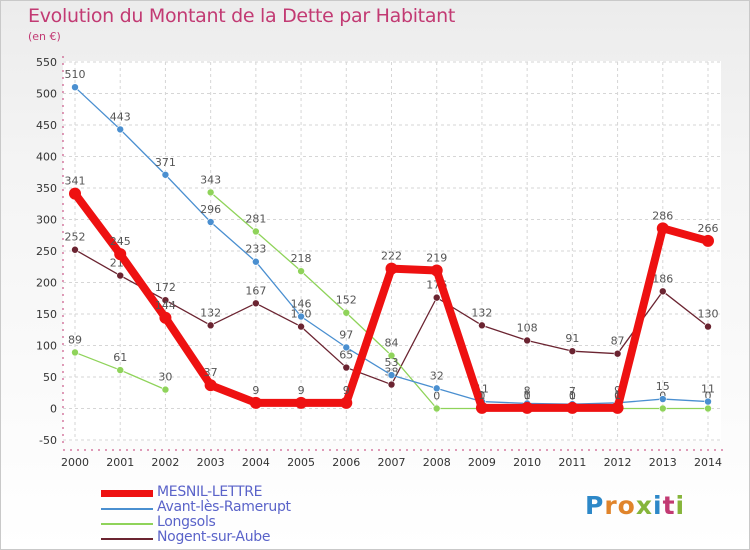  I want to click on data-label-avant-l-s-ramerupt: 7, so click(572, 391).